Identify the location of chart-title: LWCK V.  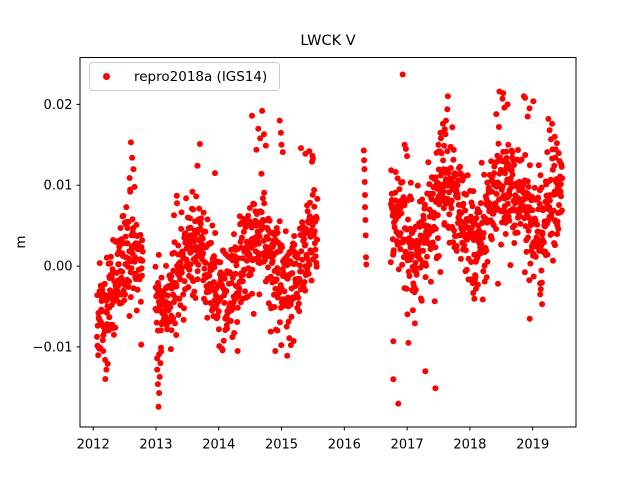
(328, 41).